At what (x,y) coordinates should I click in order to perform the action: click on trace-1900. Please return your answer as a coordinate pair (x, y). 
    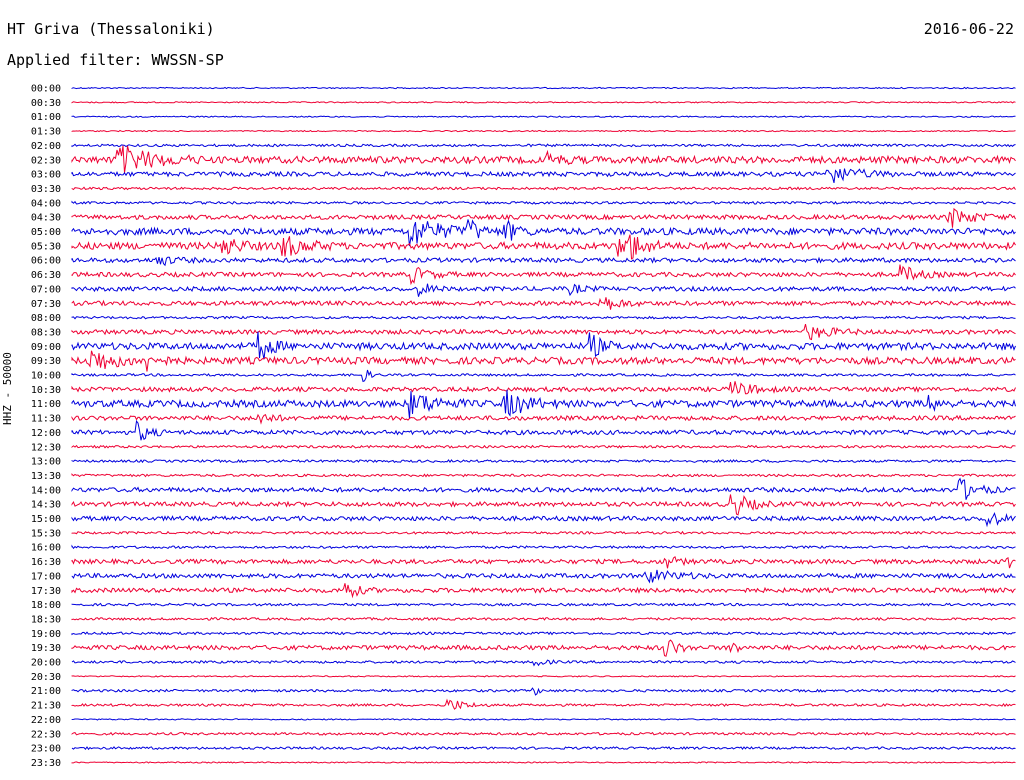
    Looking at the image, I should click on (543, 633).